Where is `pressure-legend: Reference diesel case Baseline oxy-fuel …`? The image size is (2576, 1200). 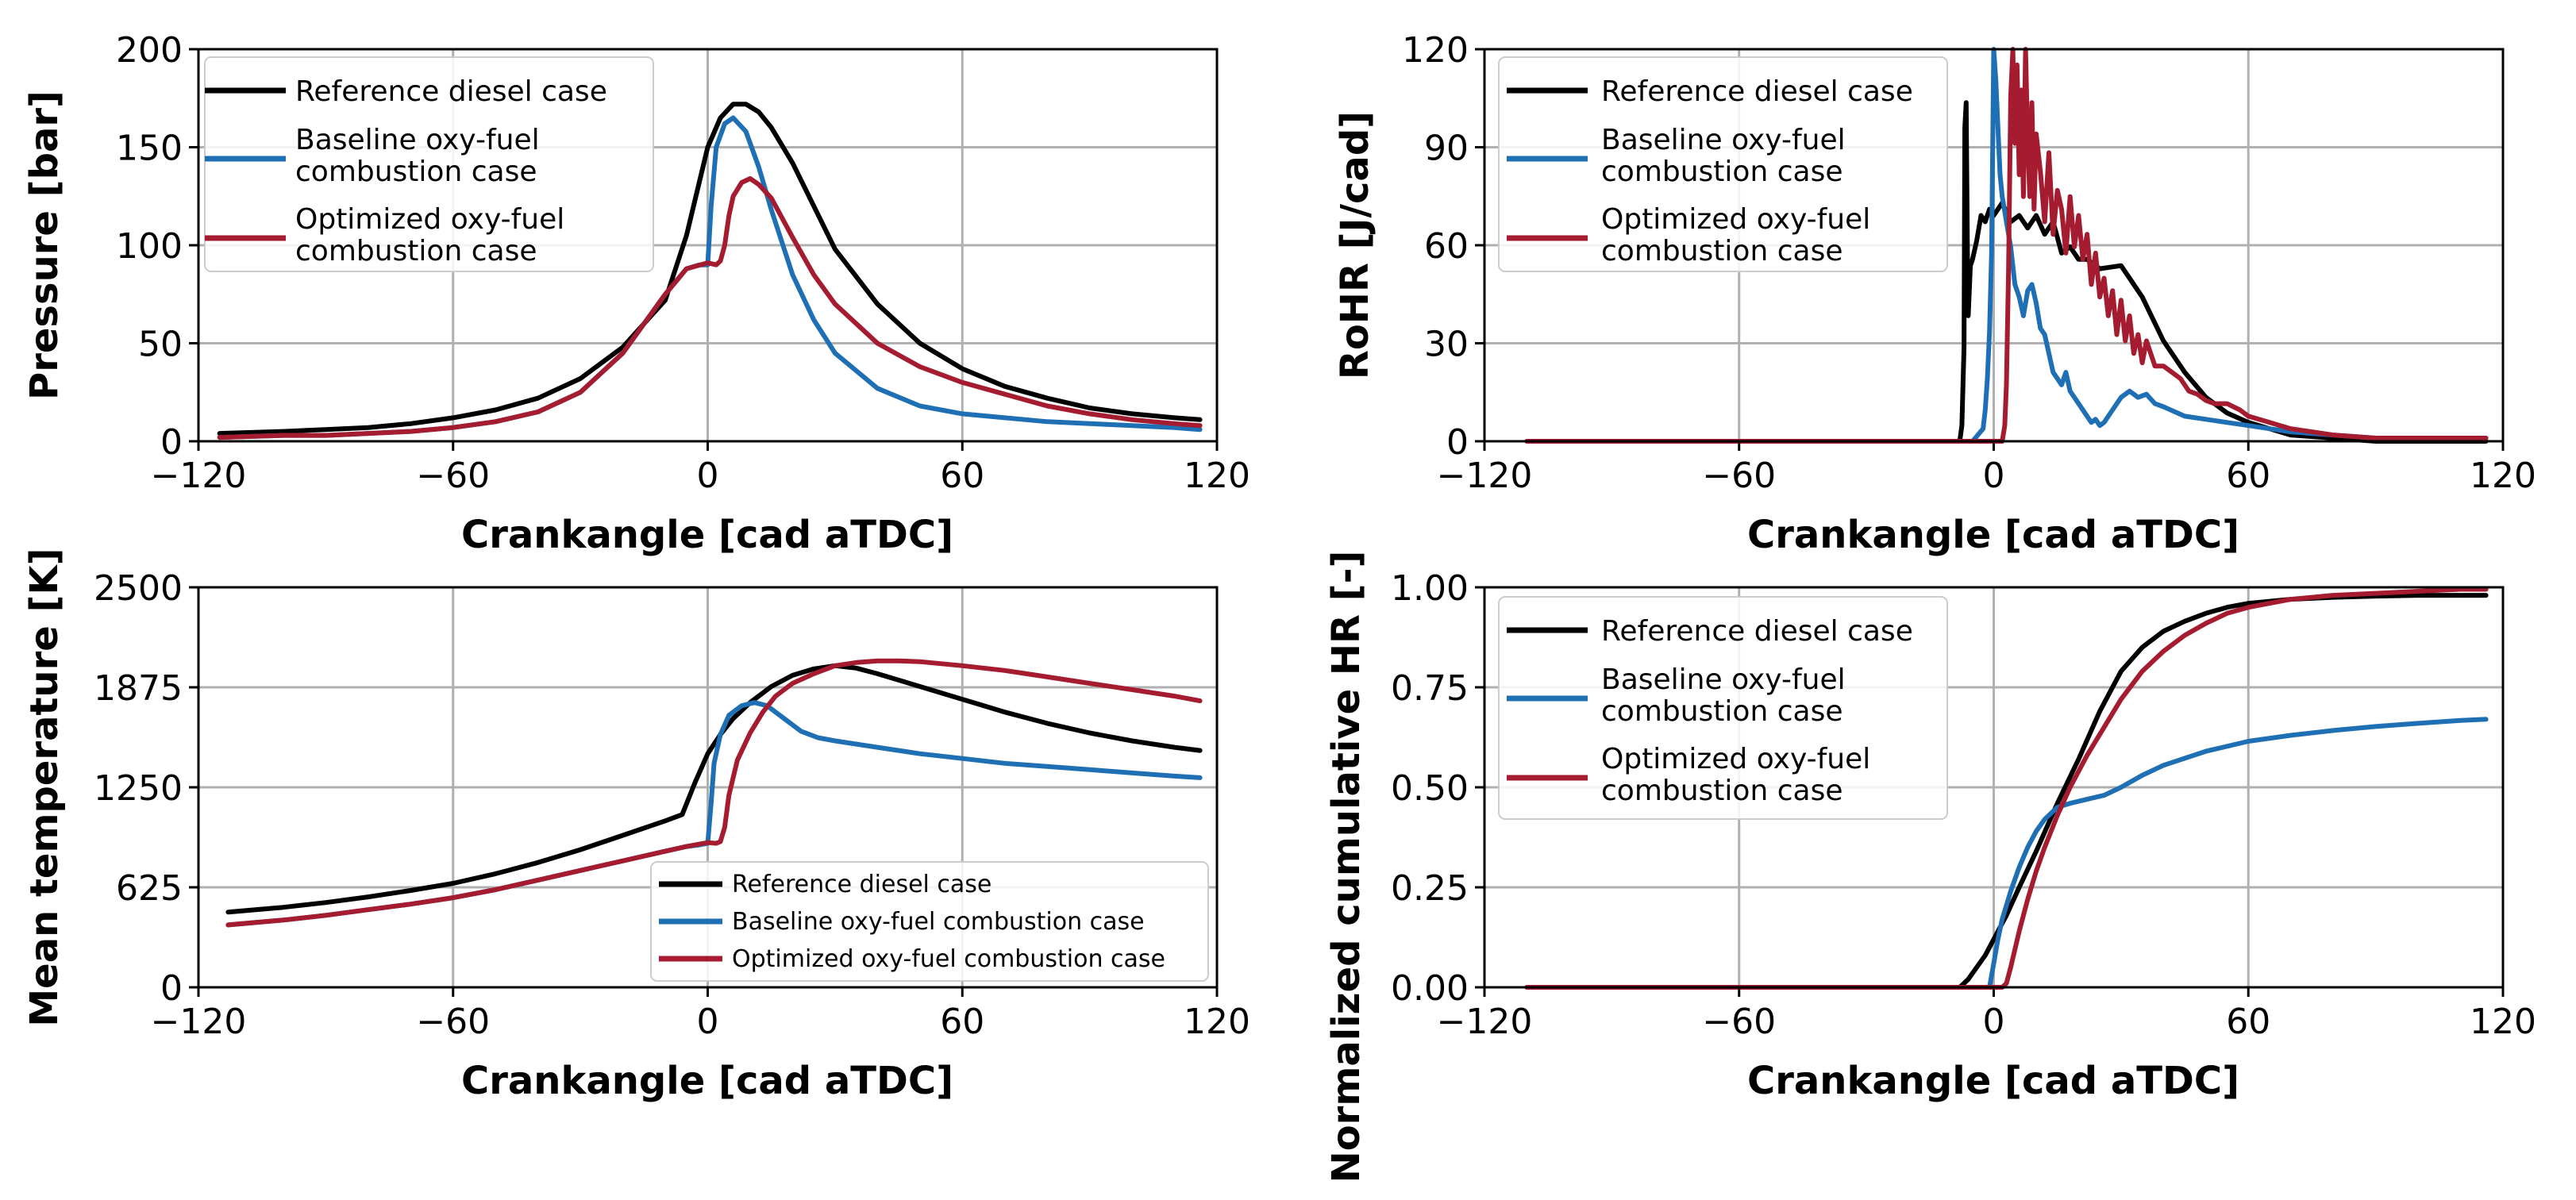 pressure-legend: Reference diesel case Baseline oxy-fuel … is located at coordinates (429, 164).